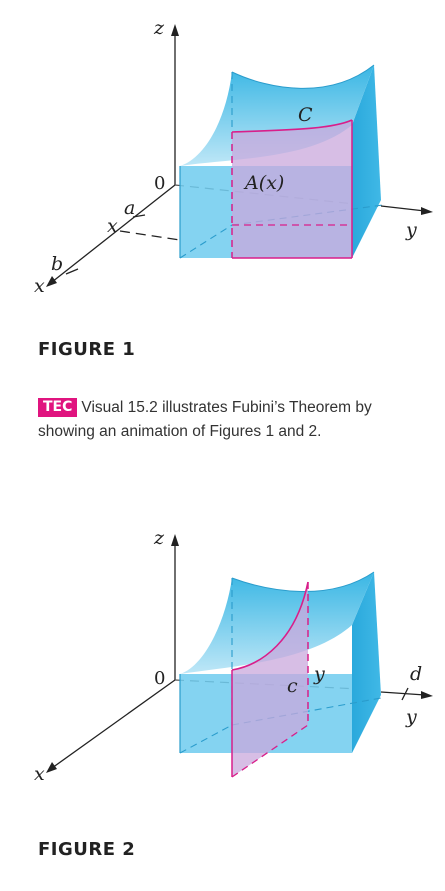  What do you see at coordinates (139, 216) in the screenshot?
I see `tick-a` at bounding box center [139, 216].